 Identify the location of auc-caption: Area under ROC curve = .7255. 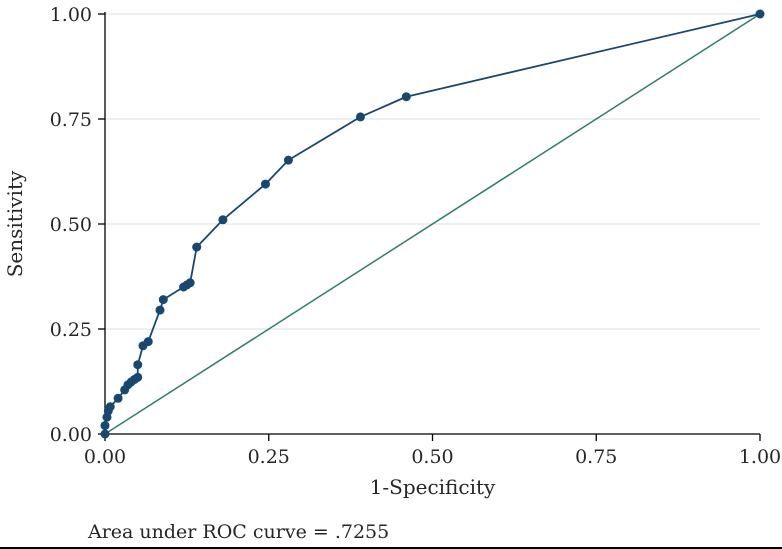
(239, 532).